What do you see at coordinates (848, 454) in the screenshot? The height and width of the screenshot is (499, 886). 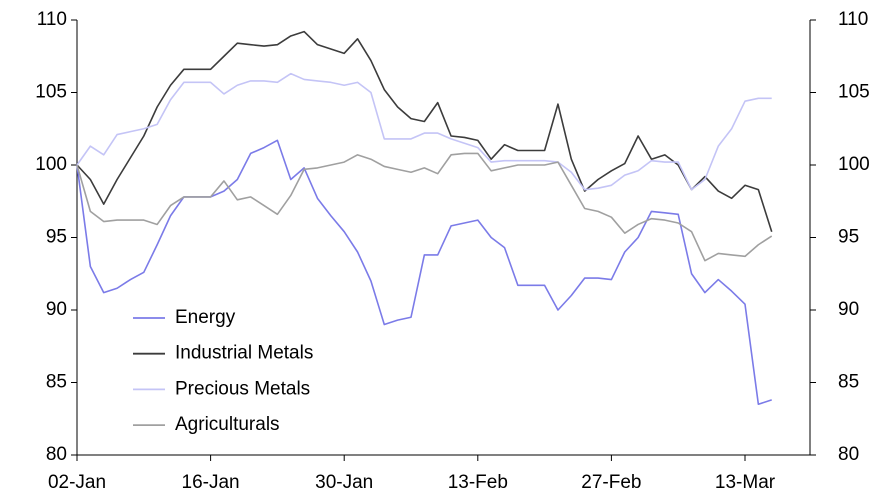 I see `y2-tick-label: 80` at bounding box center [848, 454].